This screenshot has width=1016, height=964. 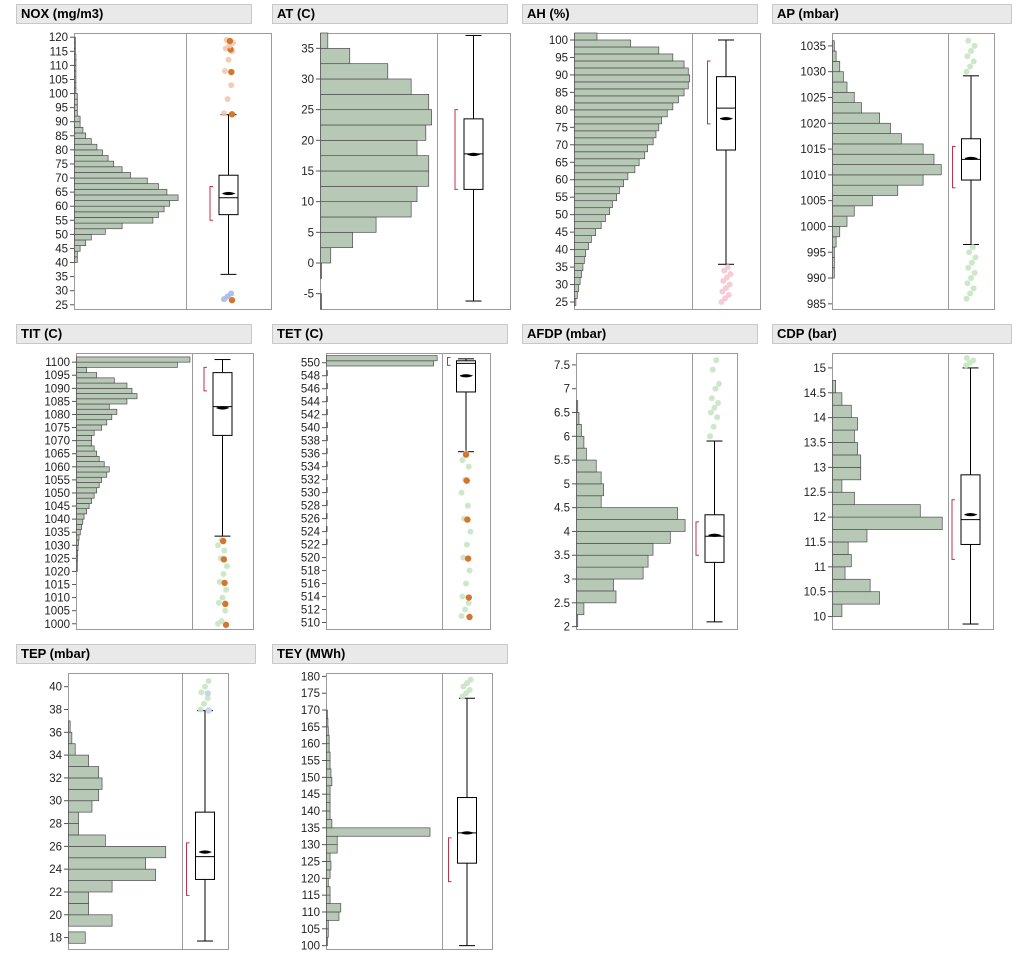 What do you see at coordinates (390, 334) in the screenshot?
I see `chart-title: TET (C)` at bounding box center [390, 334].